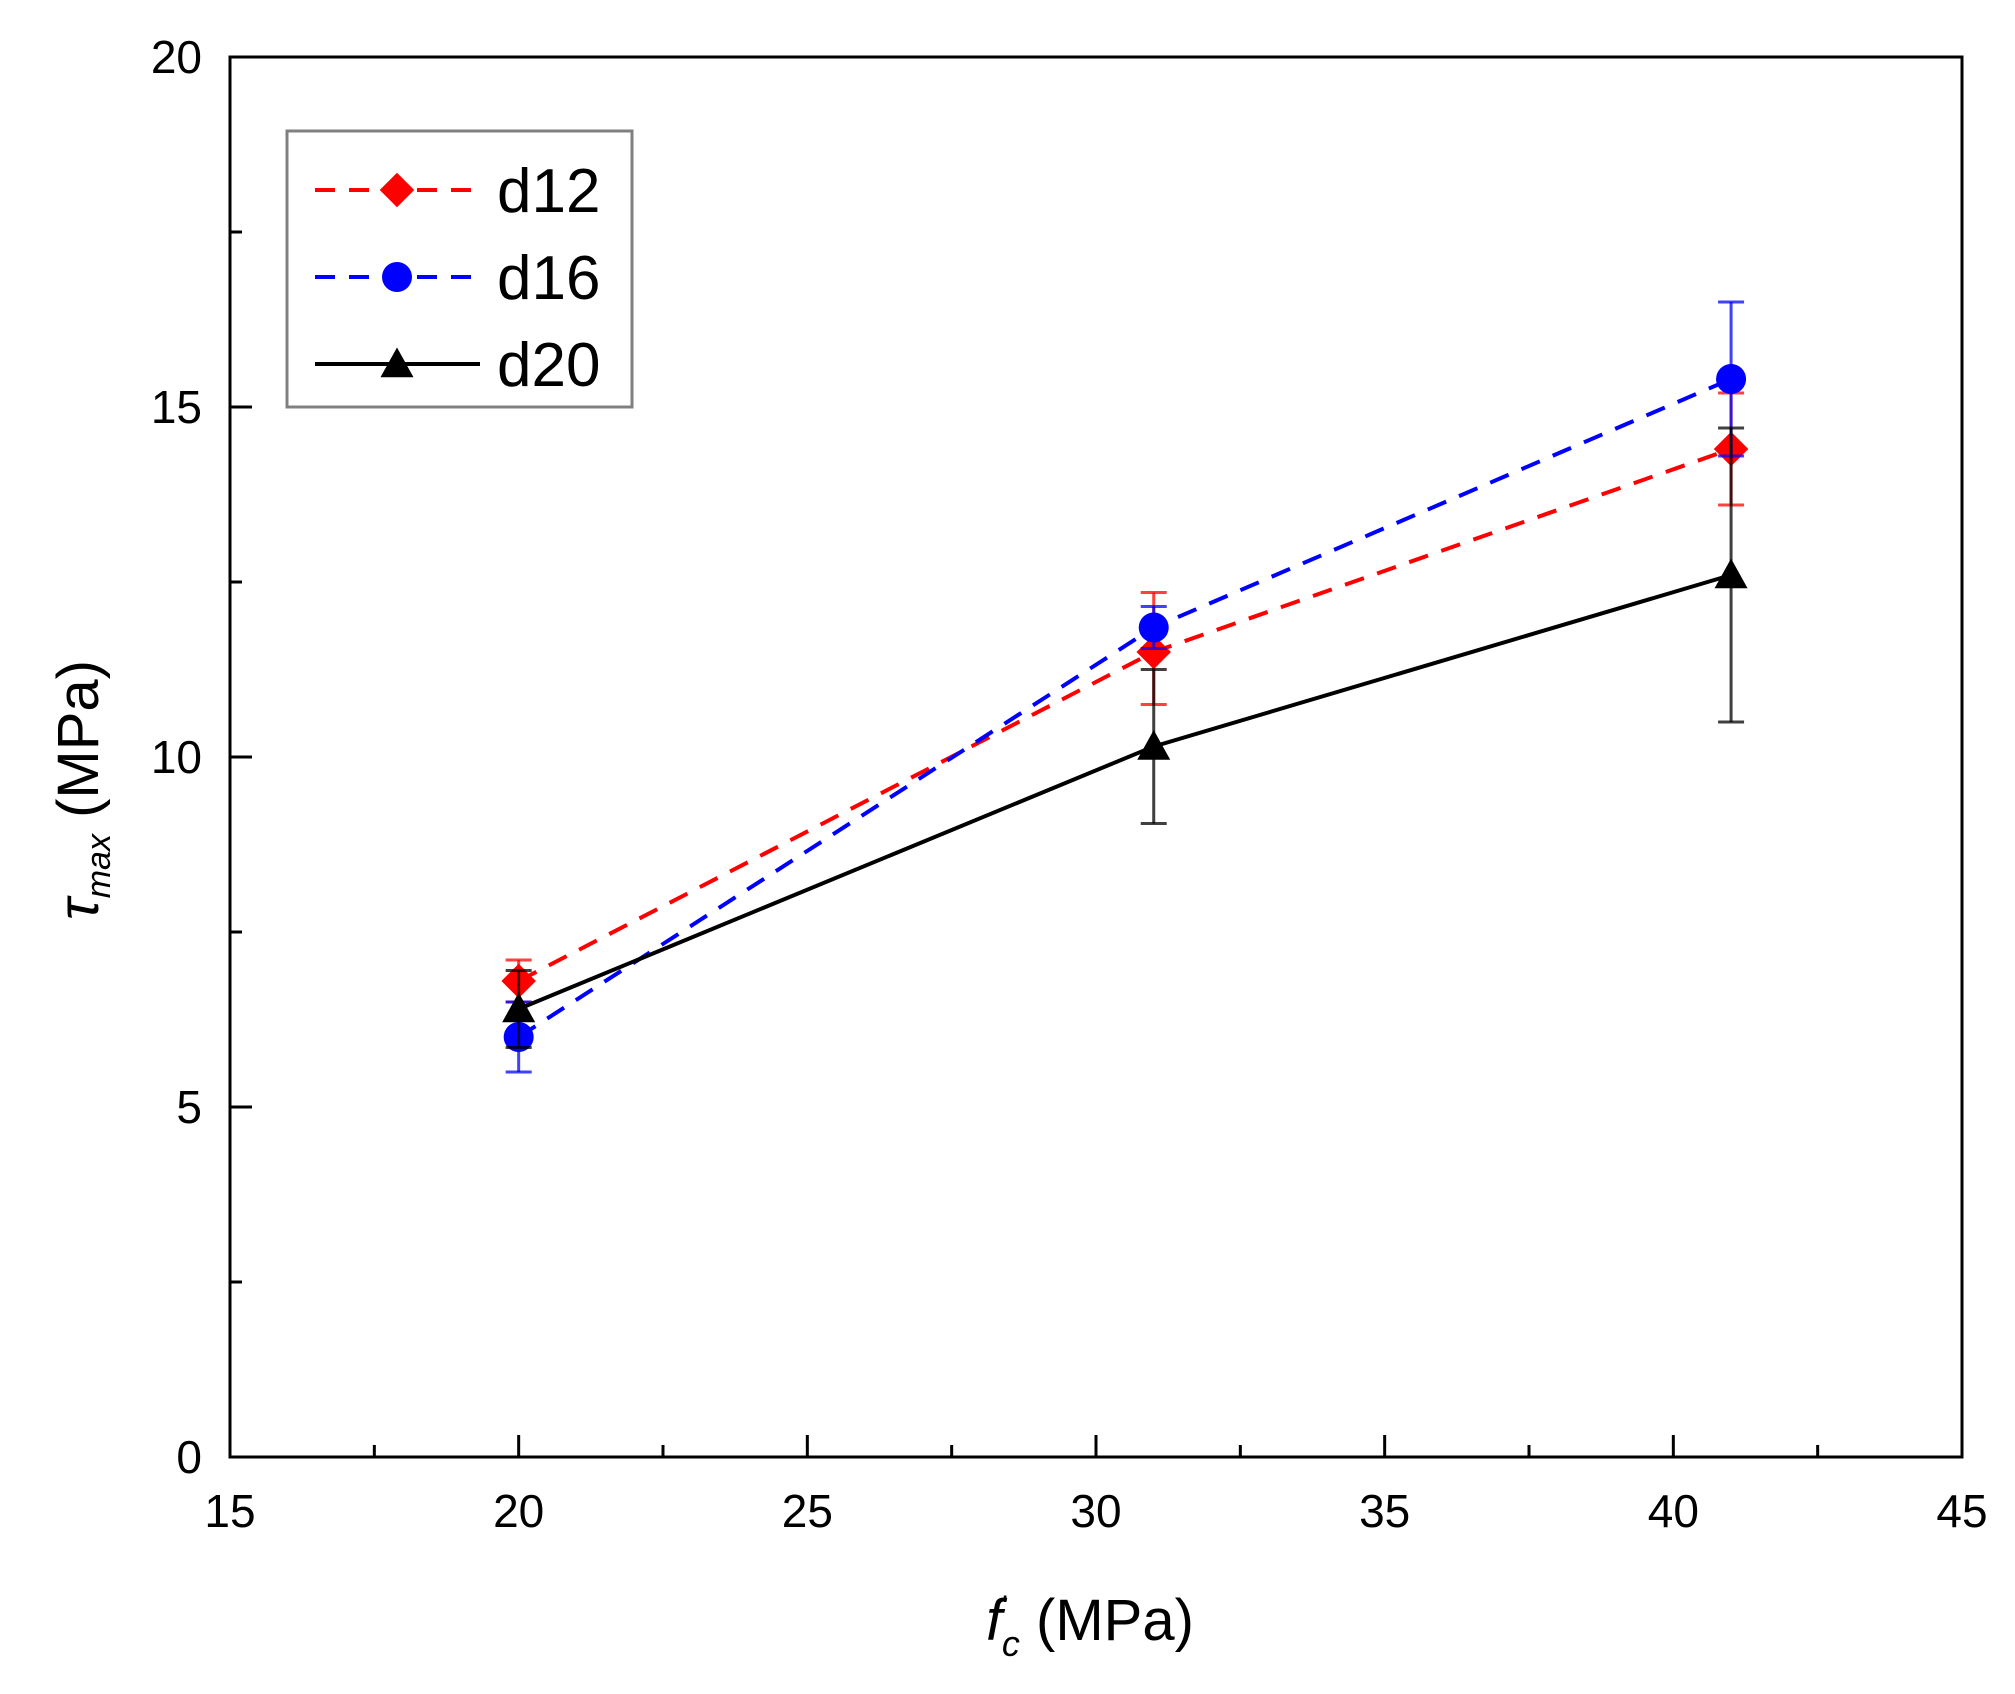 Image resolution: width=2015 pixels, height=1694 pixels. Describe the element at coordinates (397, 190) in the screenshot. I see `legend-marker-d12` at that location.